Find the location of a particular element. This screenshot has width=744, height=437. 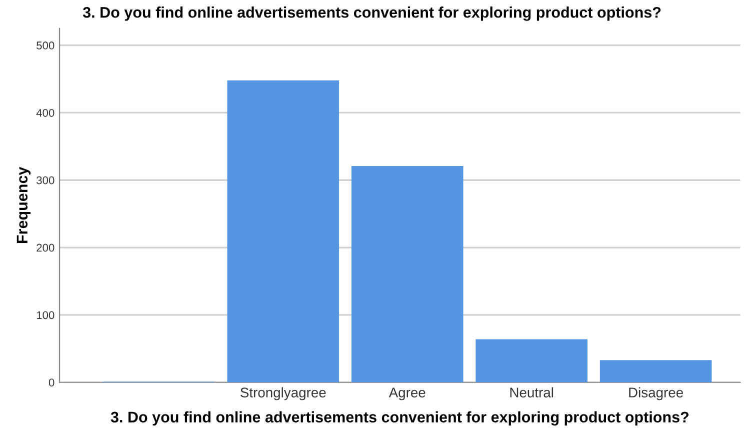

y-axis-title: Frequency is located at coordinates (23, 204).